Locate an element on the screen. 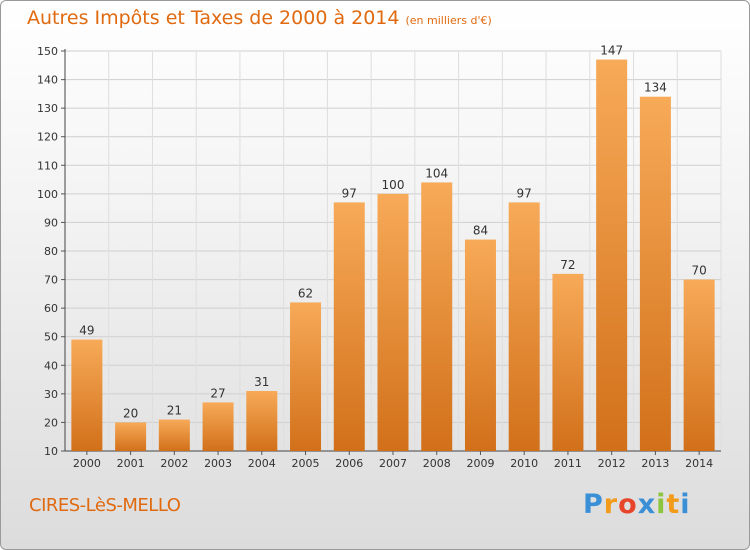 The height and width of the screenshot is (550, 750). x-tick-label: 2011 is located at coordinates (568, 463).